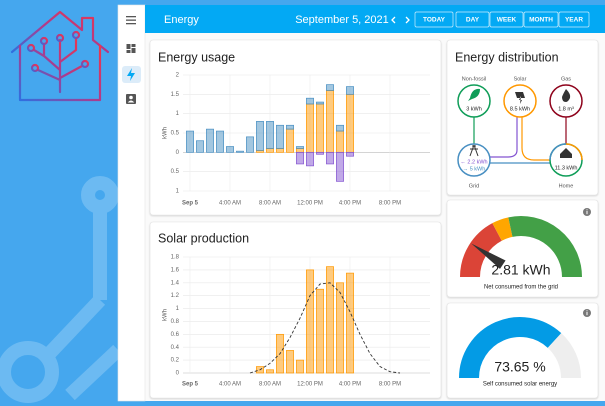 The height and width of the screenshot is (406, 605). I want to click on x-tick-label: 8:00 AM, so click(270, 204).